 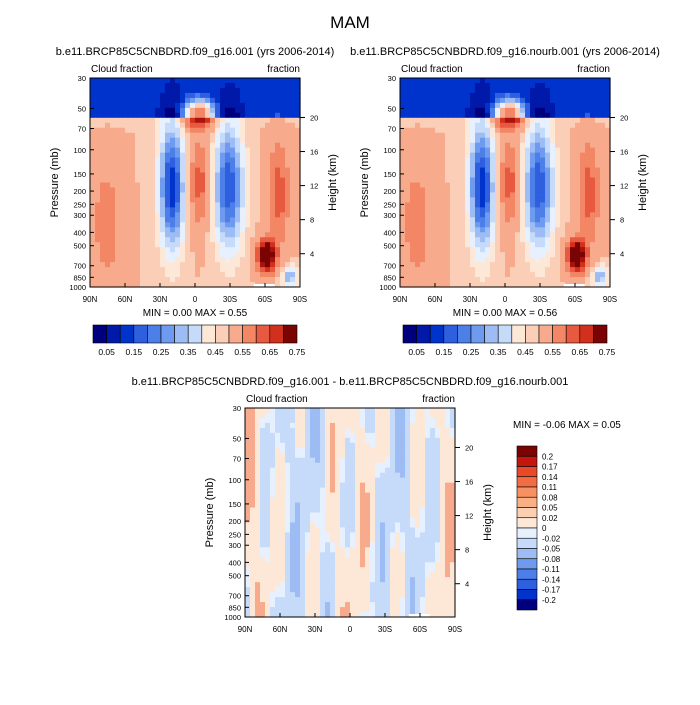 What do you see at coordinates (437, 334) in the screenshot?
I see `colorbar-box` at bounding box center [437, 334].